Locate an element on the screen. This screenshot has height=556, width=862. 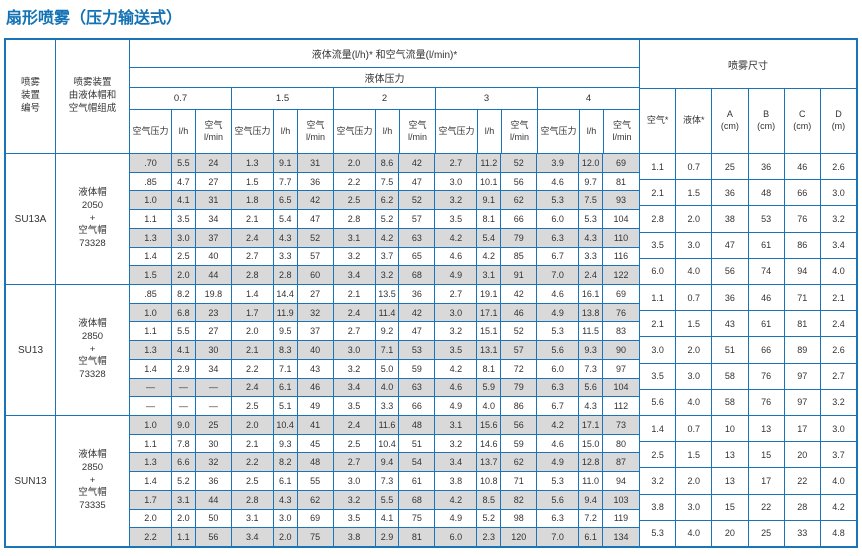
data-cell: 19.1 is located at coordinates (489, 294).